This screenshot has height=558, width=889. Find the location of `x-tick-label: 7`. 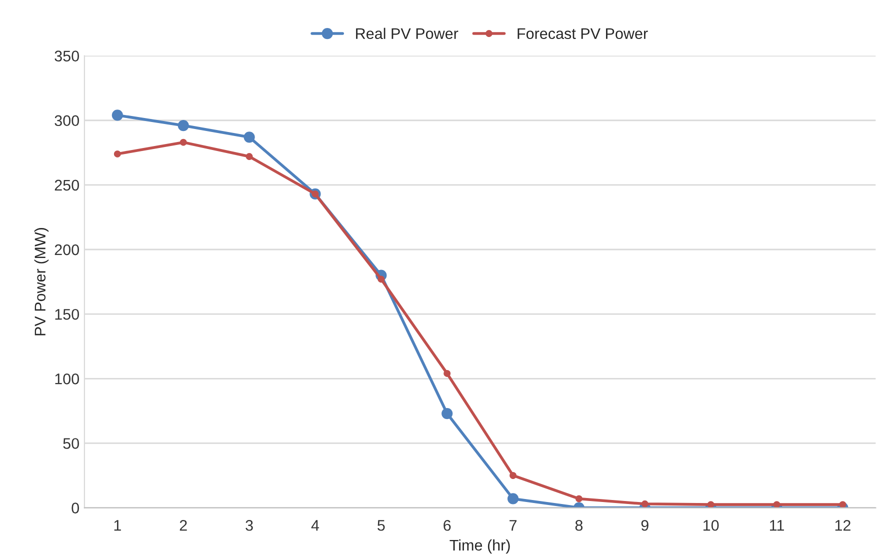

x-tick-label: 7 is located at coordinates (513, 525).